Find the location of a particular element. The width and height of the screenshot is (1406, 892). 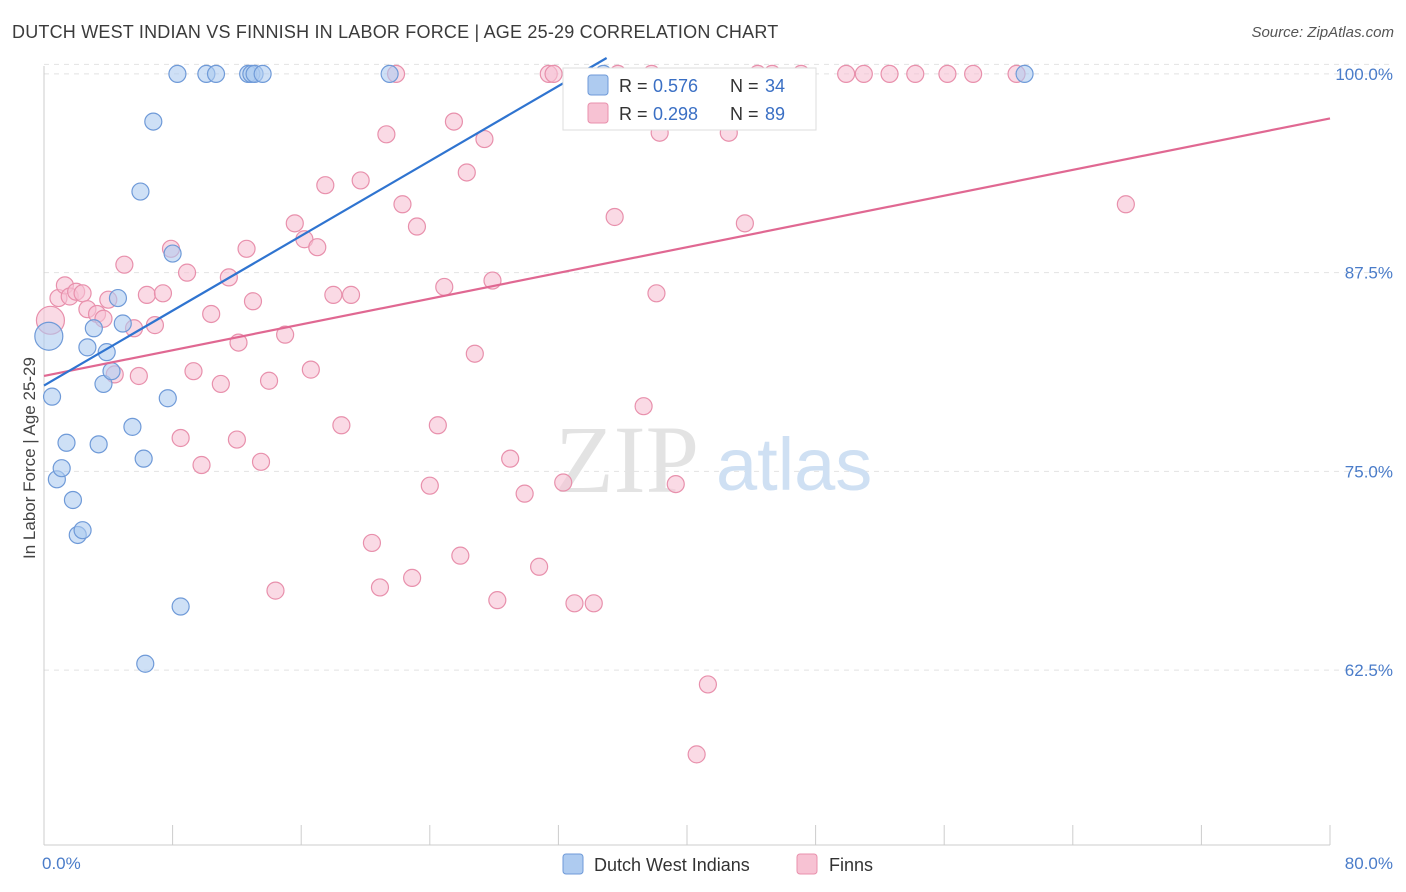

legend-swatch-blue is located at coordinates (598, 85).